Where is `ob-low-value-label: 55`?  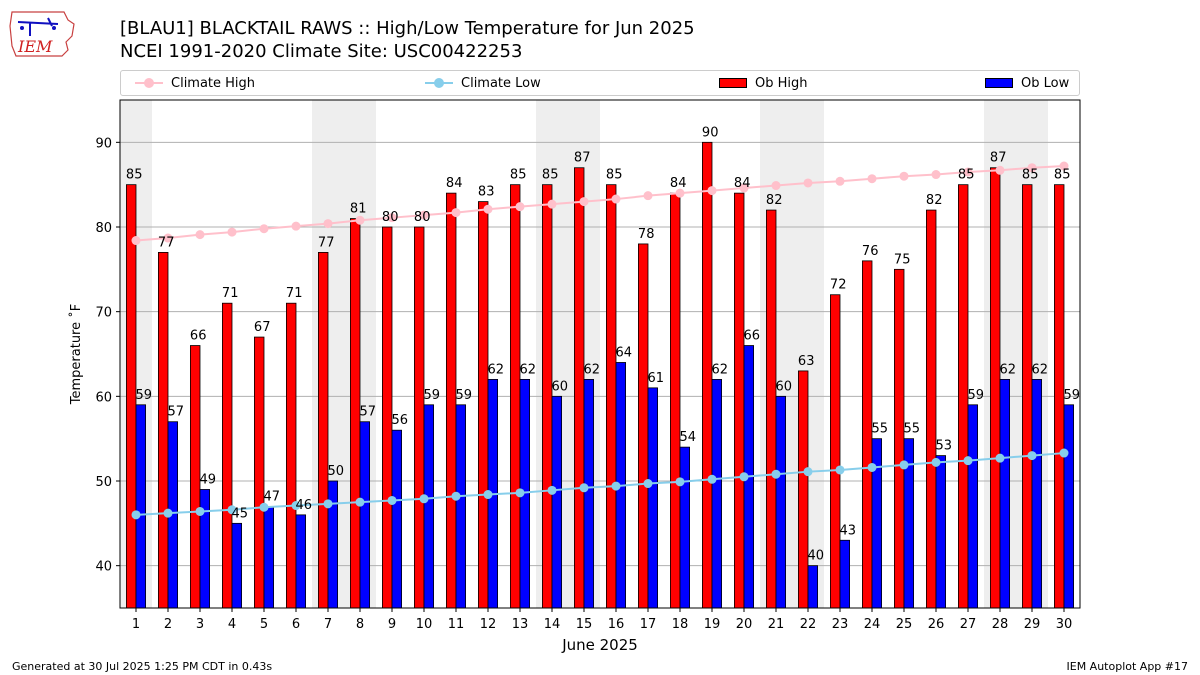
ob-low-value-label: 55 is located at coordinates (880, 429).